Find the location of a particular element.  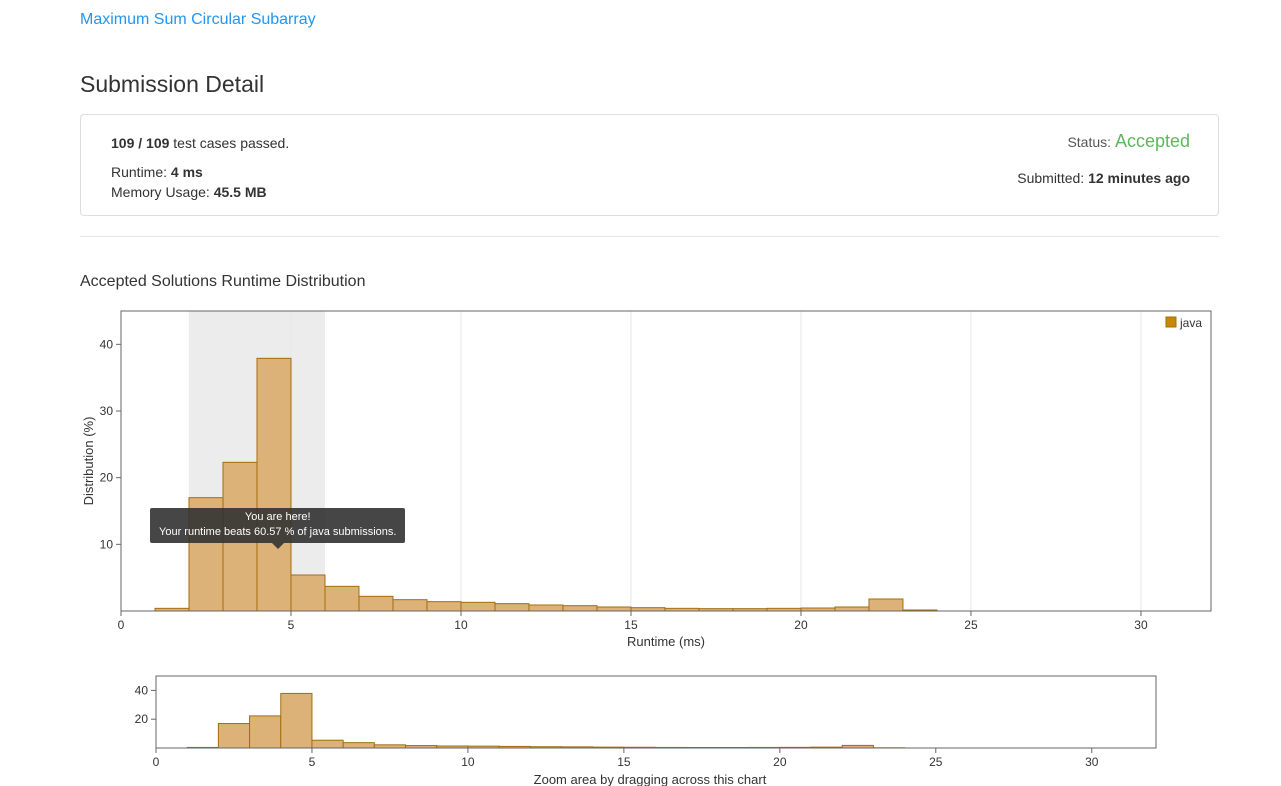

status-line: Status: Accepted is located at coordinates (1103, 141).